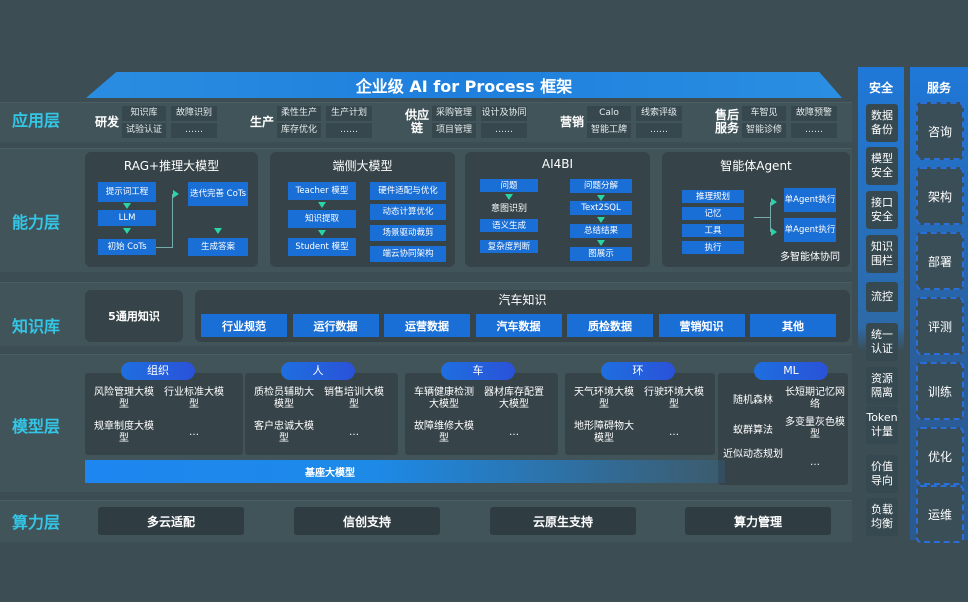  I want to click on flow-box: 场景驱动裁剪, so click(408, 233).